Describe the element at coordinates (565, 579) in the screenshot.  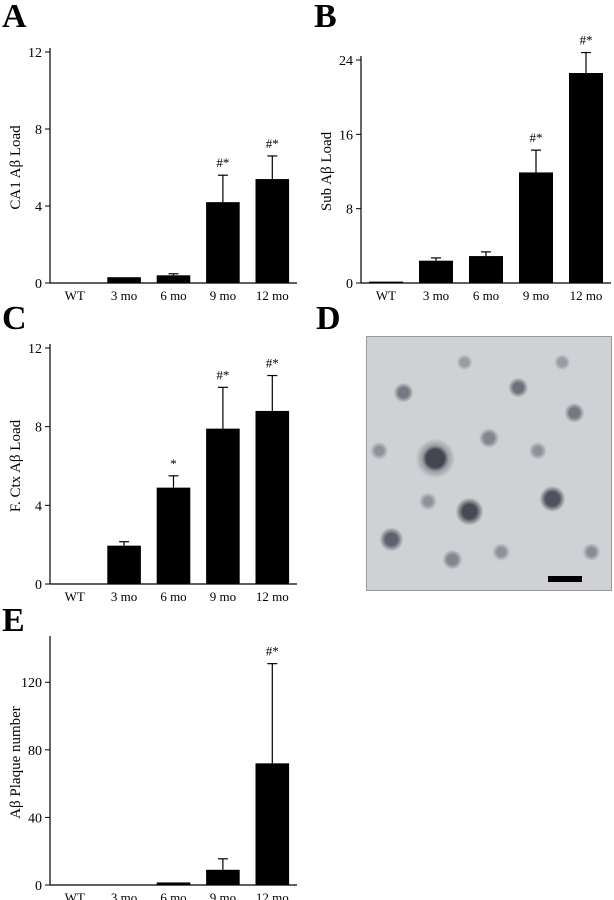
I see `scale-bar` at that location.